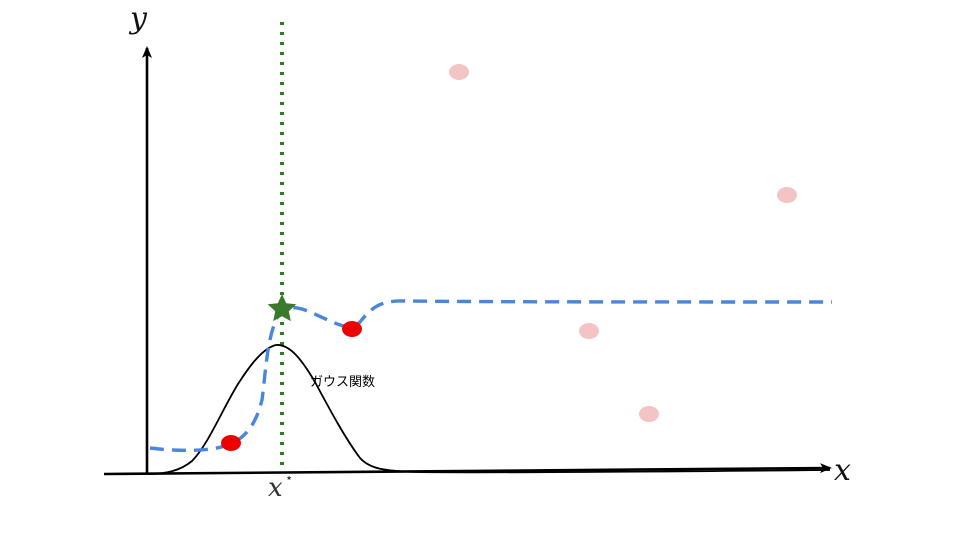 The height and width of the screenshot is (540, 960). I want to click on y-axis-label: y, so click(138, 18).